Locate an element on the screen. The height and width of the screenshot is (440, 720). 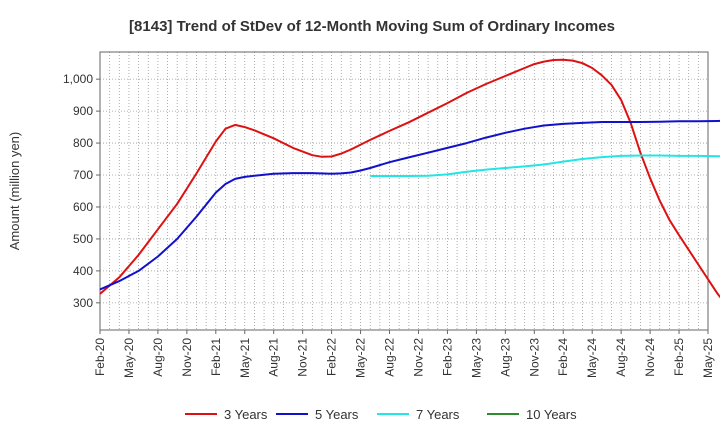
x-tick-label: Aug-23 is located at coordinates (505, 357).